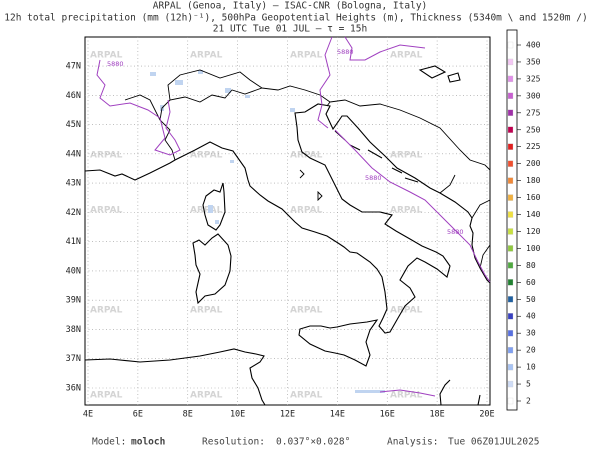 This screenshot has height=454, width=600. Describe the element at coordinates (412, 442) in the screenshot. I see `footer-label: Analysis:` at that location.